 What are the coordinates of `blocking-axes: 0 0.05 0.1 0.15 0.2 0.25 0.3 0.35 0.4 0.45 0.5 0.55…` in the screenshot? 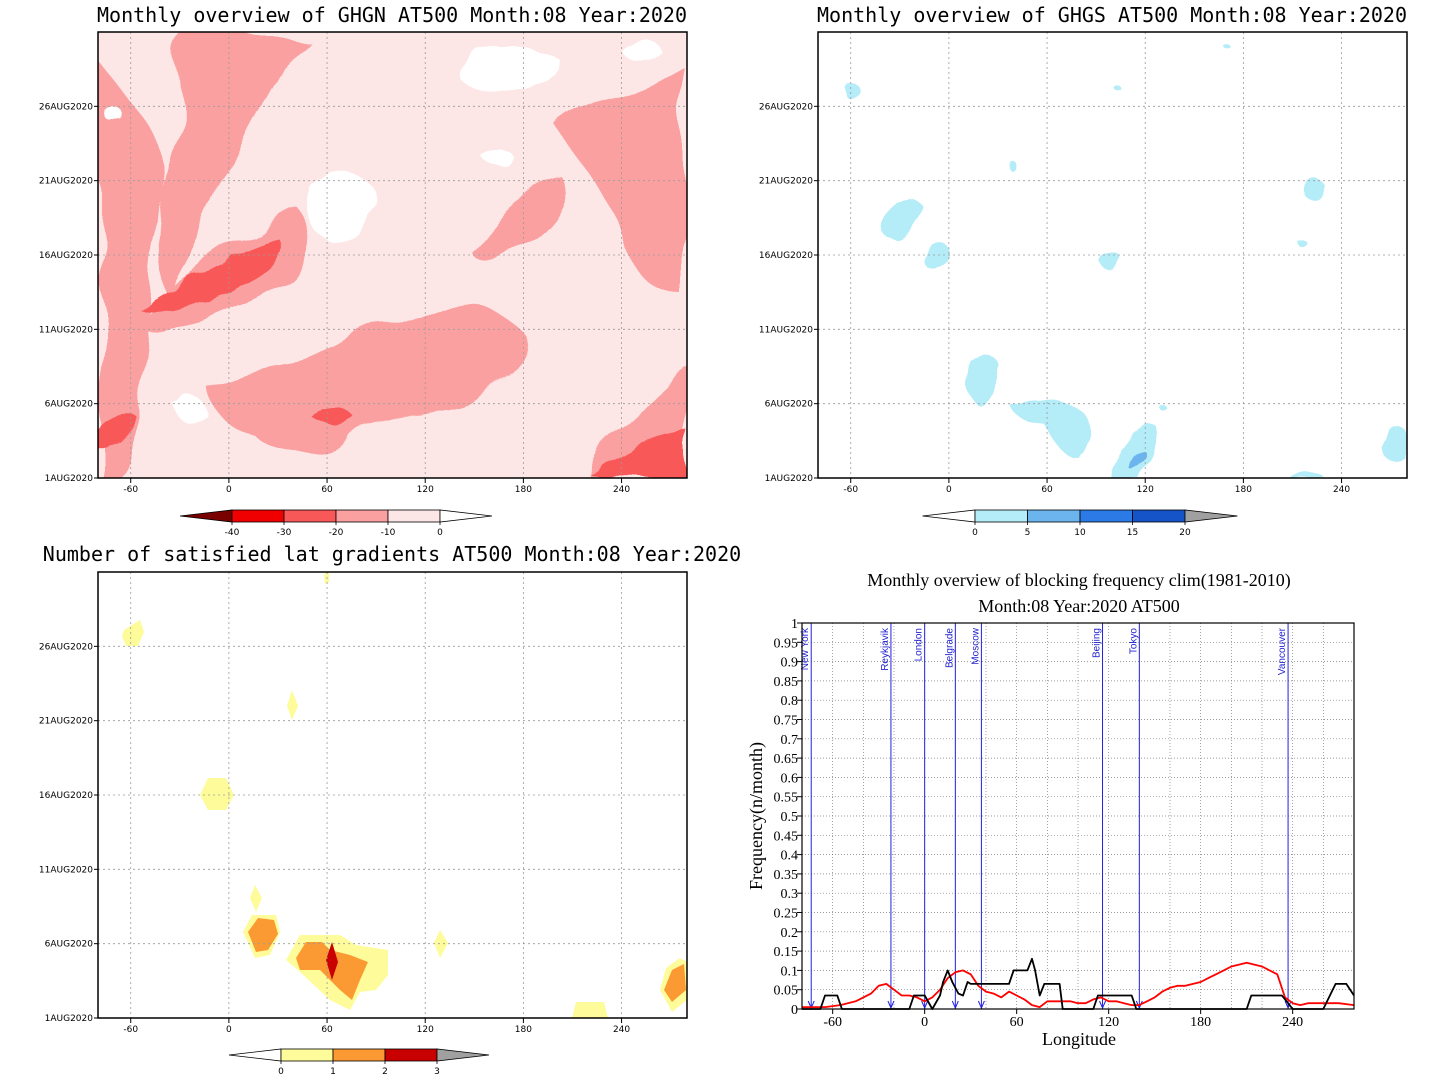 It's located at (1039, 823).